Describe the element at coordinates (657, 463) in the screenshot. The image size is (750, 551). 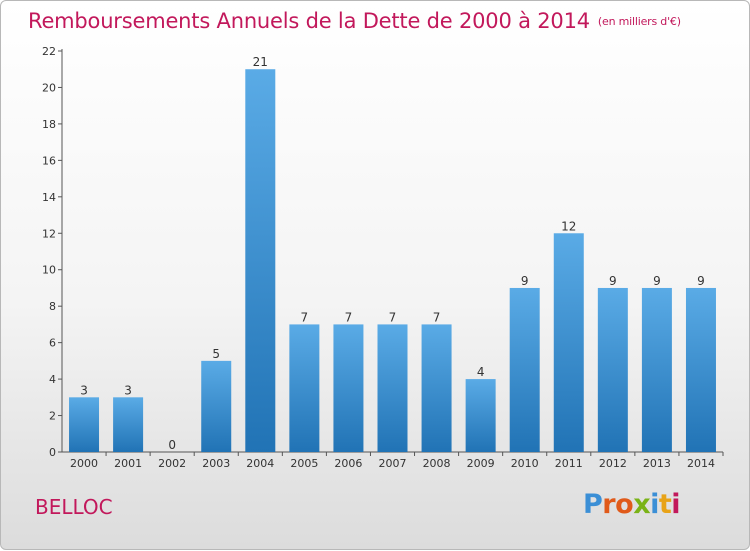
I see `x-tick-label: 2013` at that location.